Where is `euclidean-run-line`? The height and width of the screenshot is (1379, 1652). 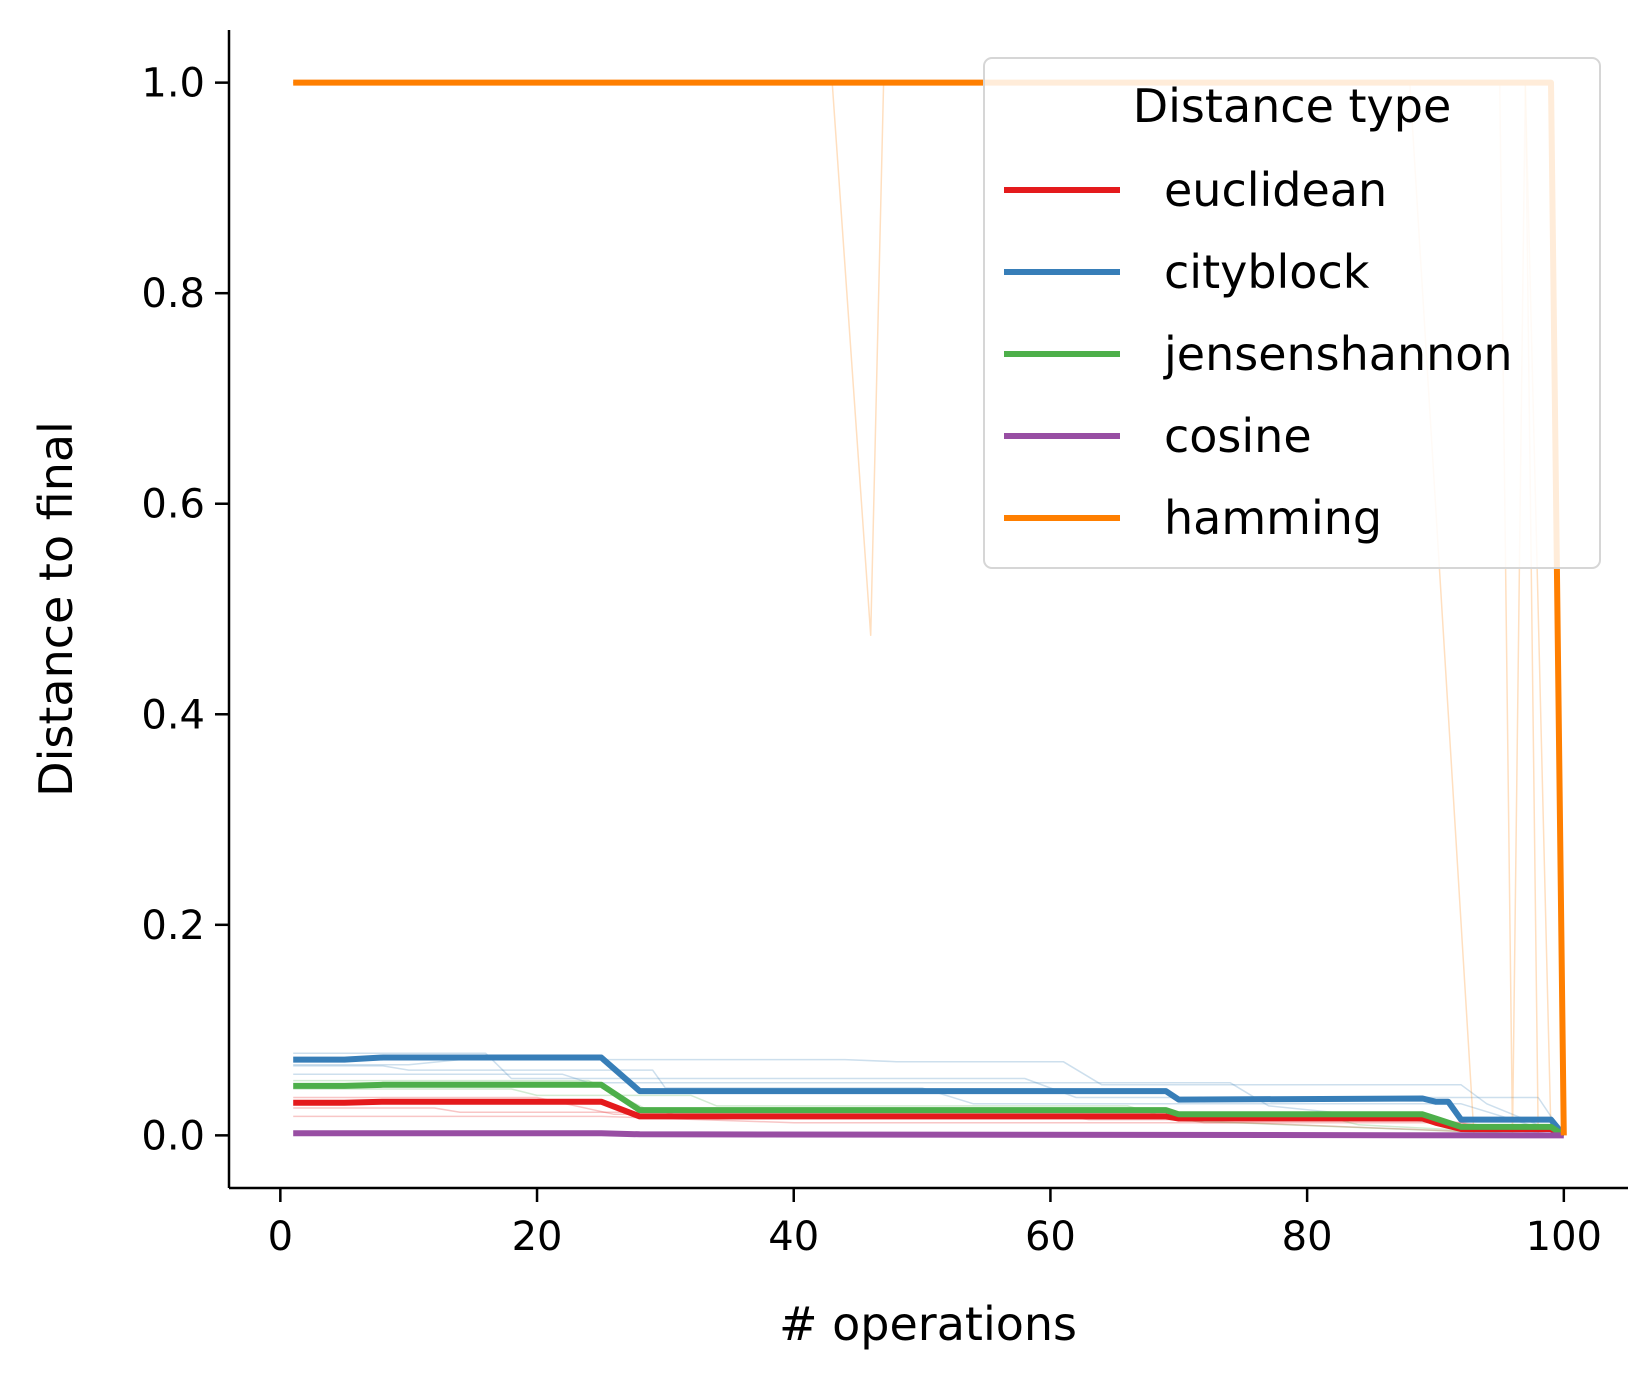
euclidean-run-line is located at coordinates (928, 1126).